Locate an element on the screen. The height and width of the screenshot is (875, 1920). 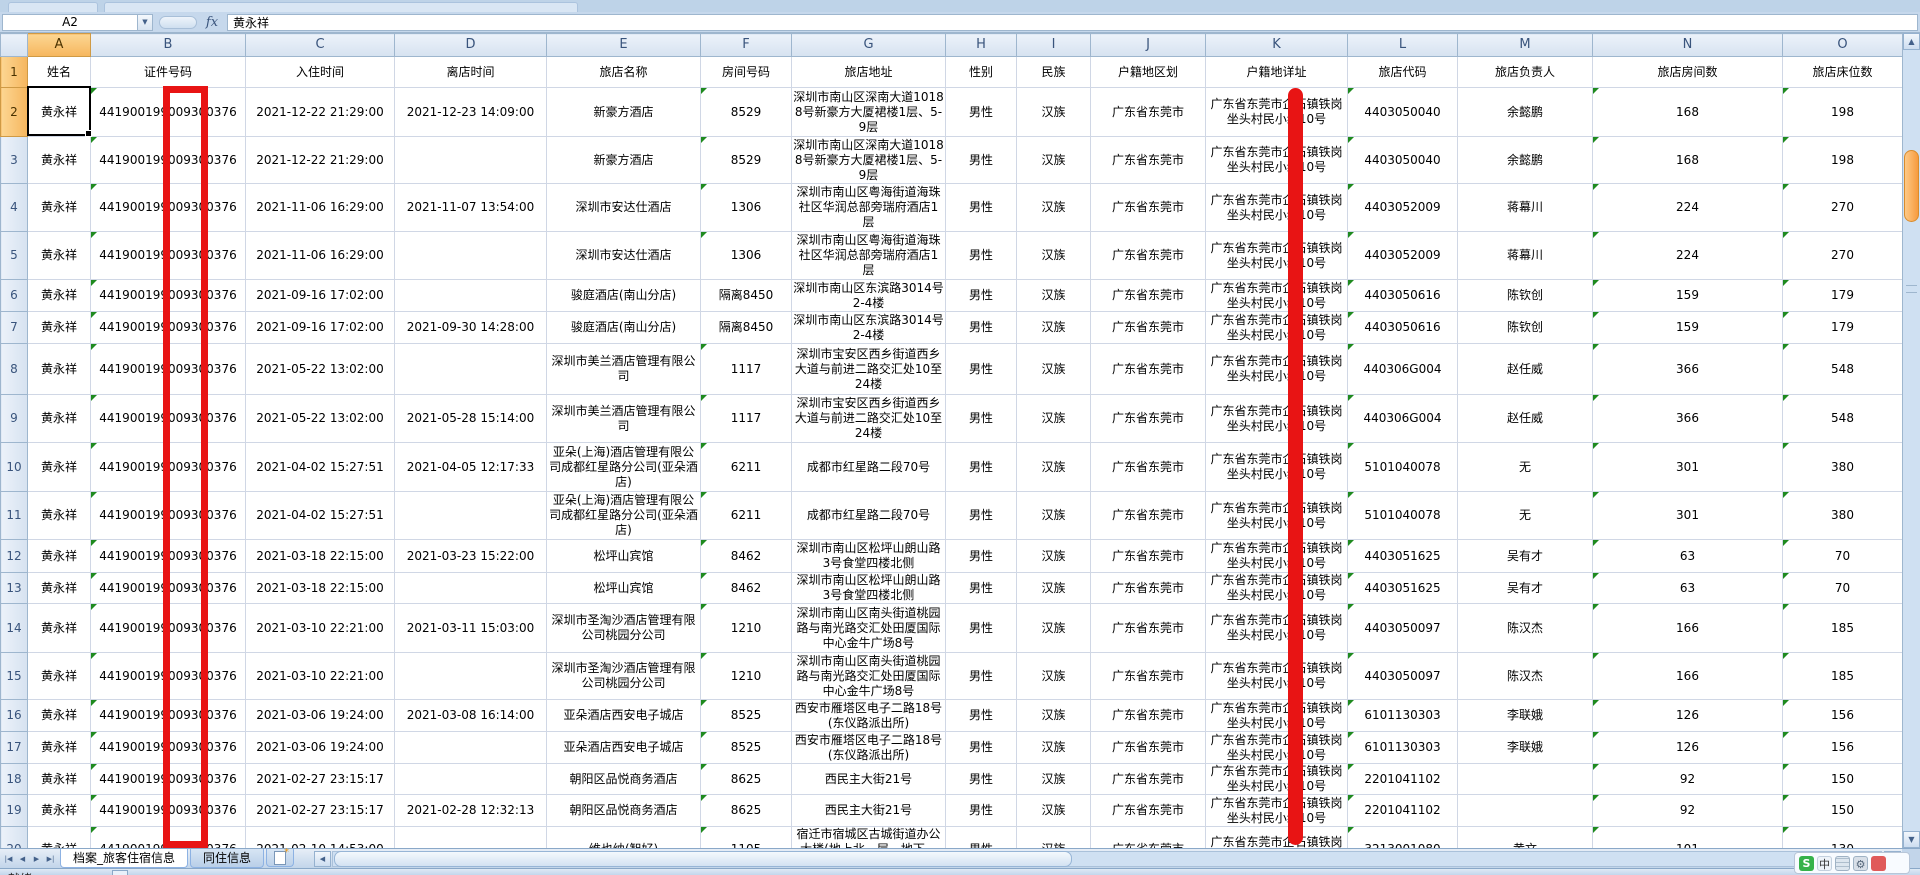
cell-E7: 骏庭酒店(南山分店) is located at coordinates (623, 327).